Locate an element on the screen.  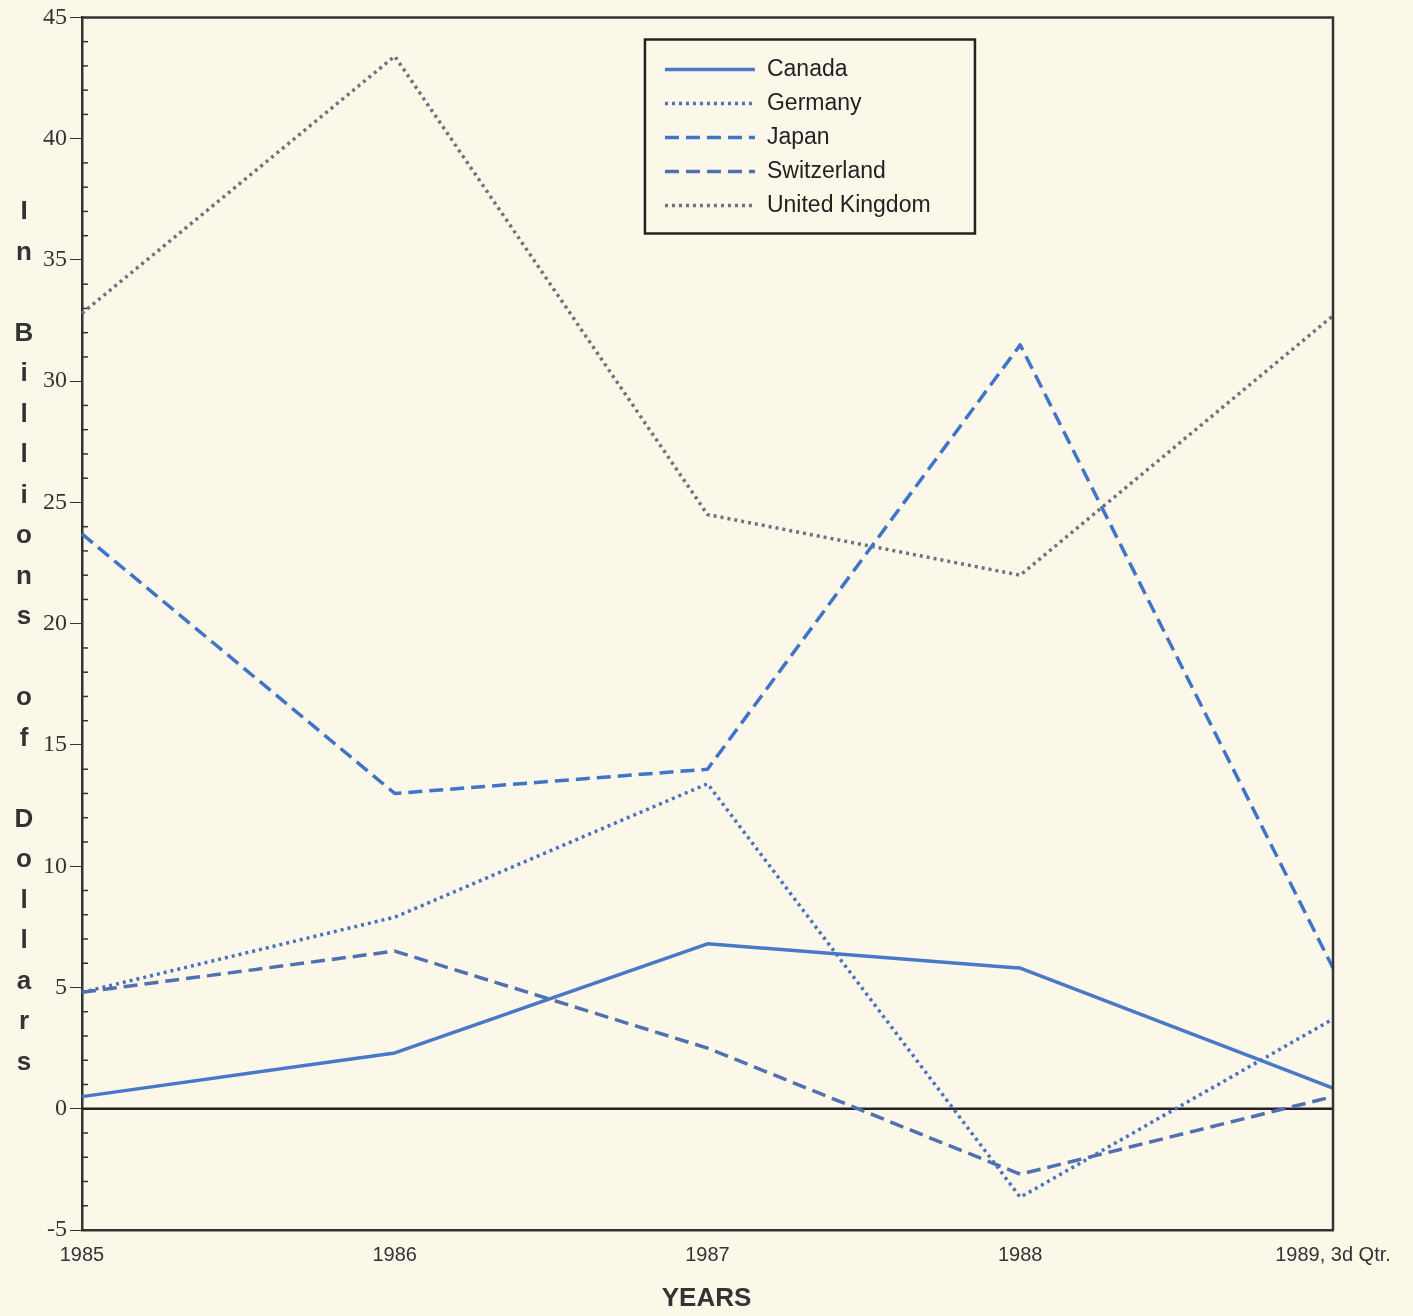
x-tick-label: 1987 is located at coordinates (707, 1253).